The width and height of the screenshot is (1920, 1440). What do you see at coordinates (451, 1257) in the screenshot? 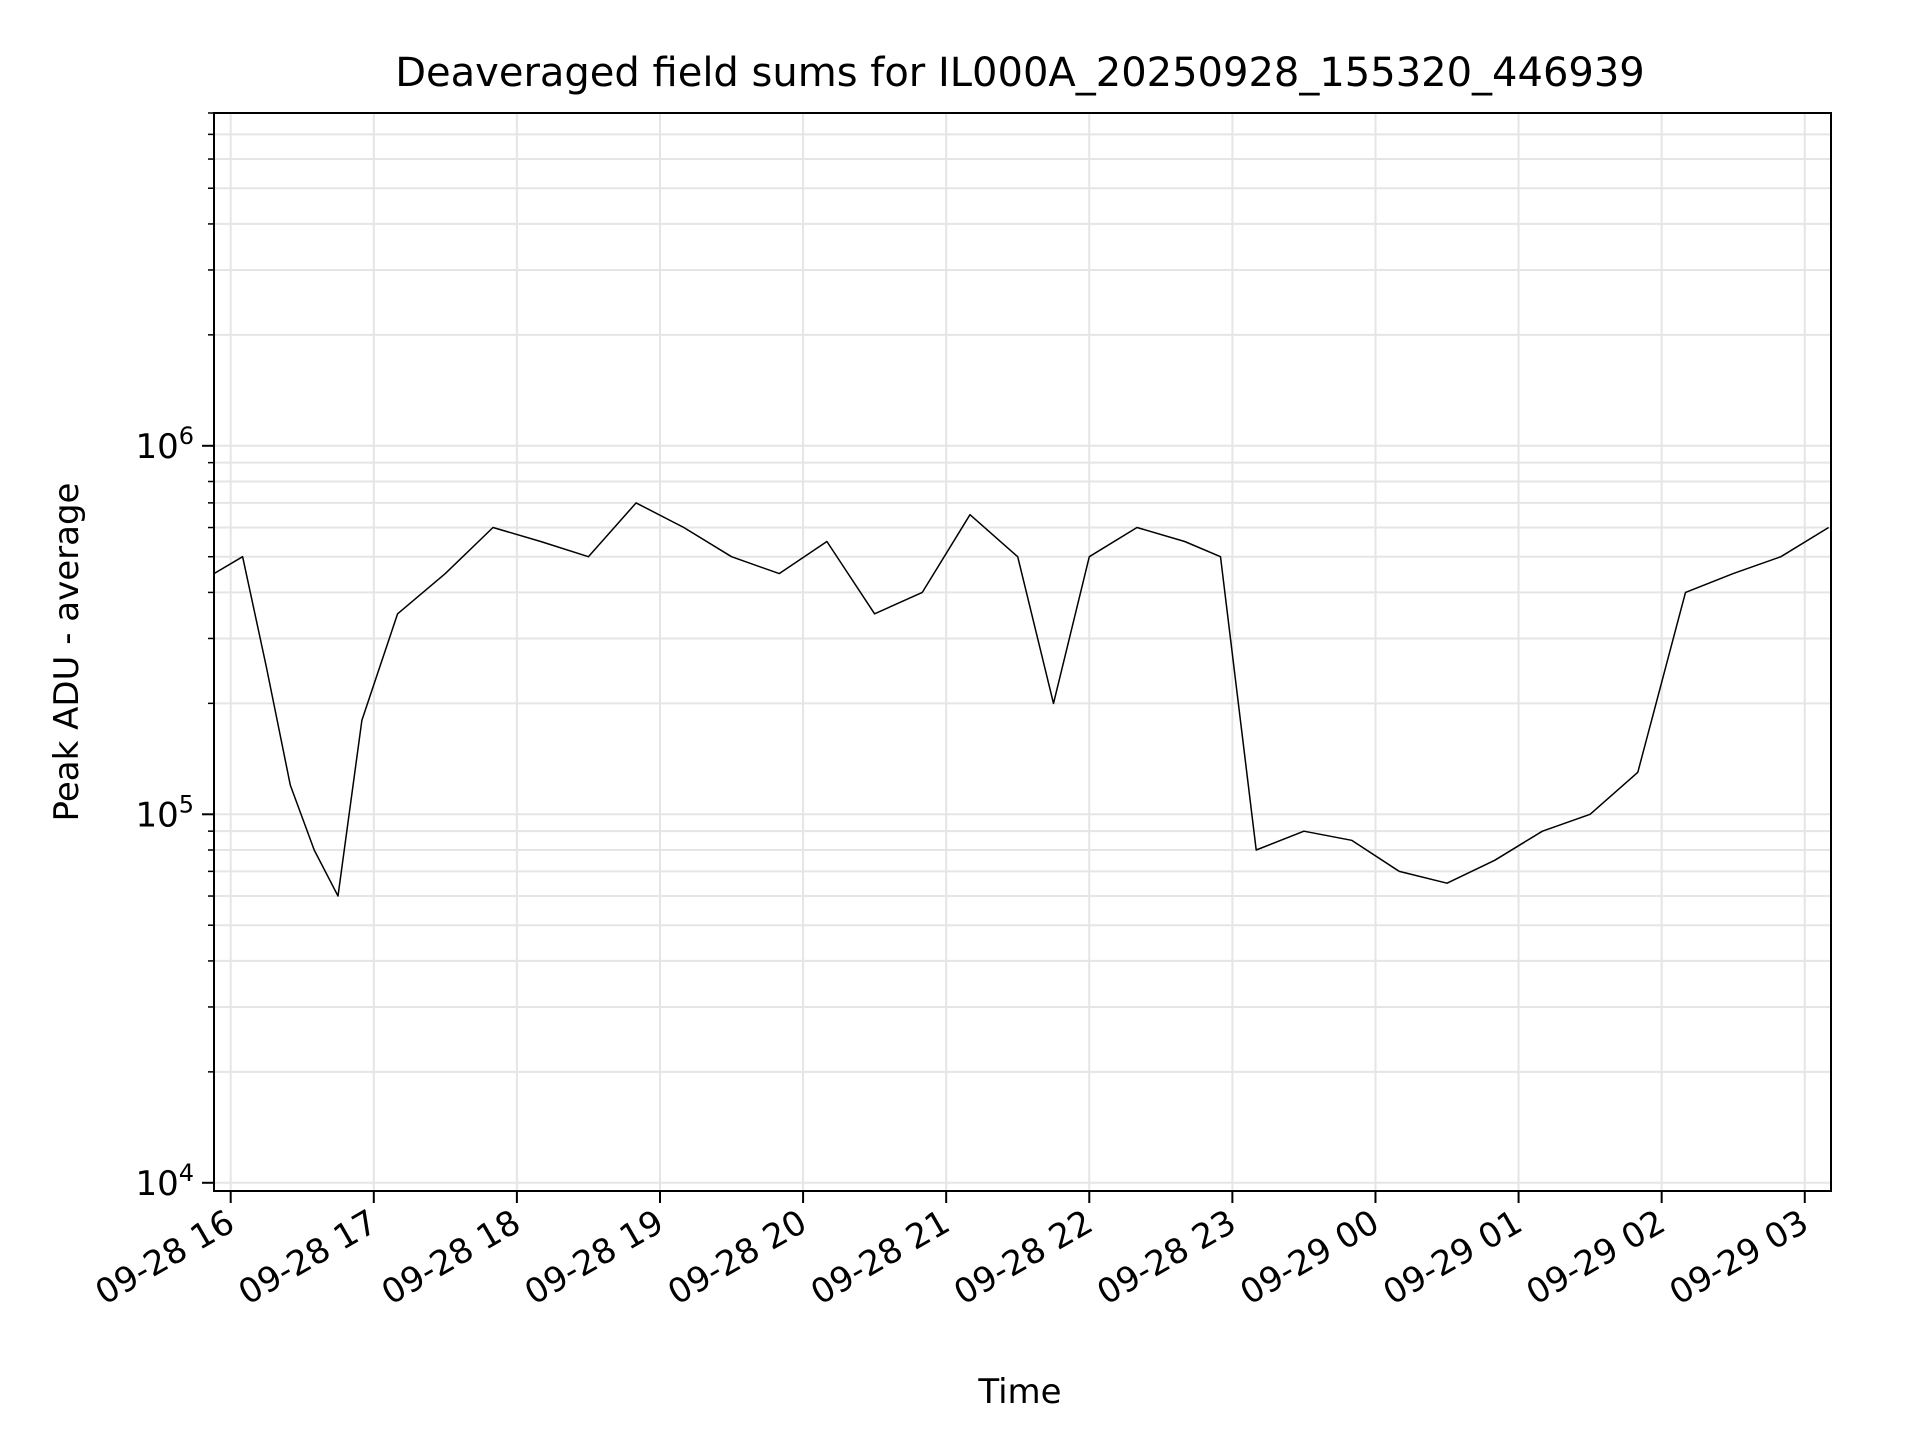
I see `x-tick-label: 09-28 18` at bounding box center [451, 1257].